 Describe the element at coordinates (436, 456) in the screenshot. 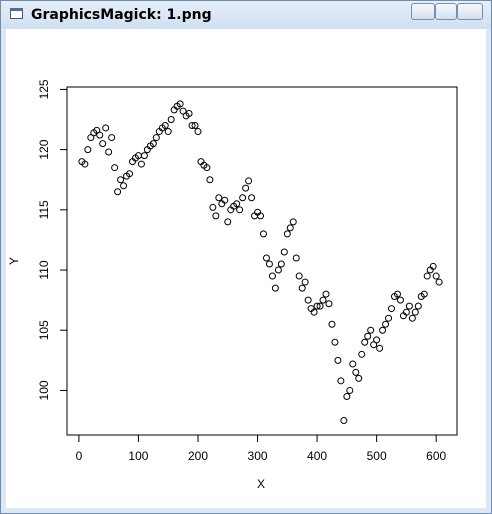

I see `x-tick-label: 600` at that location.